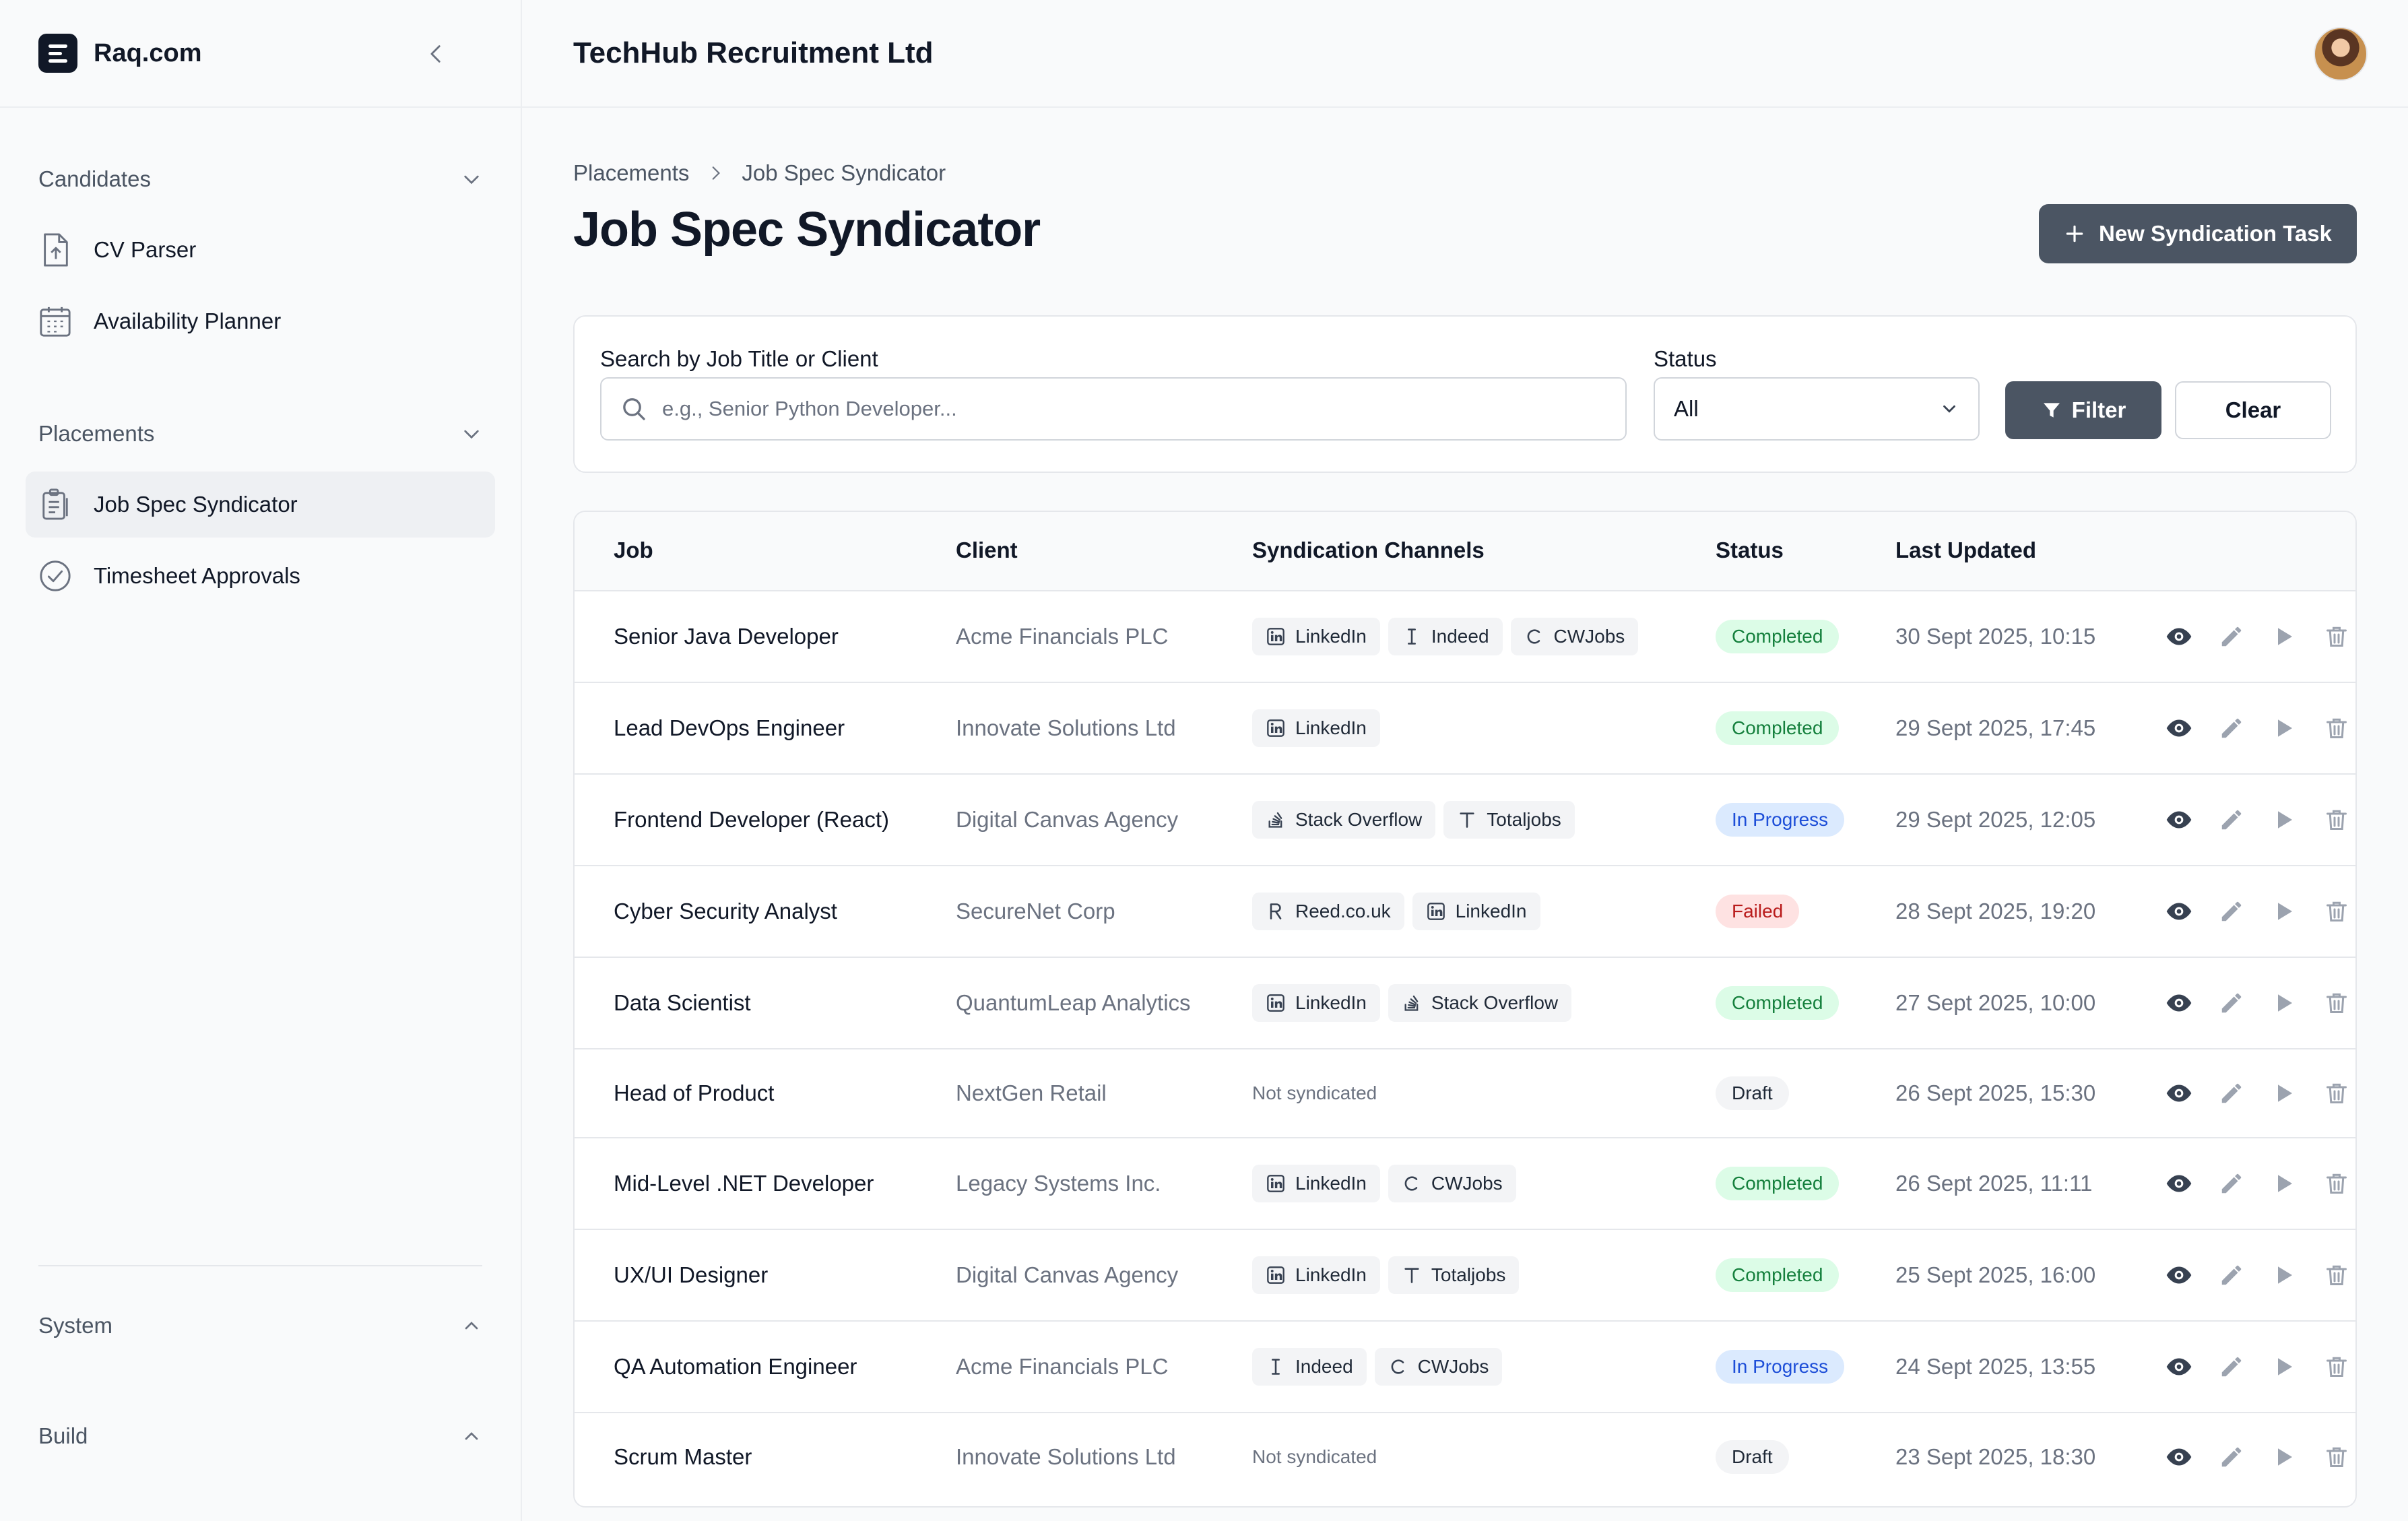  What do you see at coordinates (1276, 728) in the screenshot?
I see `linkedin-icon` at bounding box center [1276, 728].